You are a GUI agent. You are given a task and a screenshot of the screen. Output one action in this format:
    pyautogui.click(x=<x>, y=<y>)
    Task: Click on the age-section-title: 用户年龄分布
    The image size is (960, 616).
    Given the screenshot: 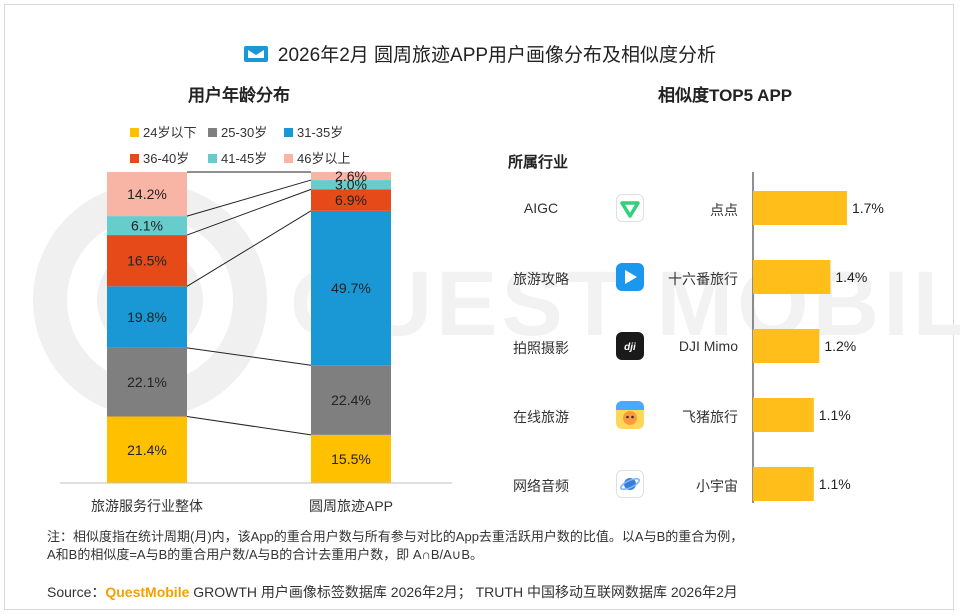 What is the action you would take?
    pyautogui.click(x=239, y=95)
    